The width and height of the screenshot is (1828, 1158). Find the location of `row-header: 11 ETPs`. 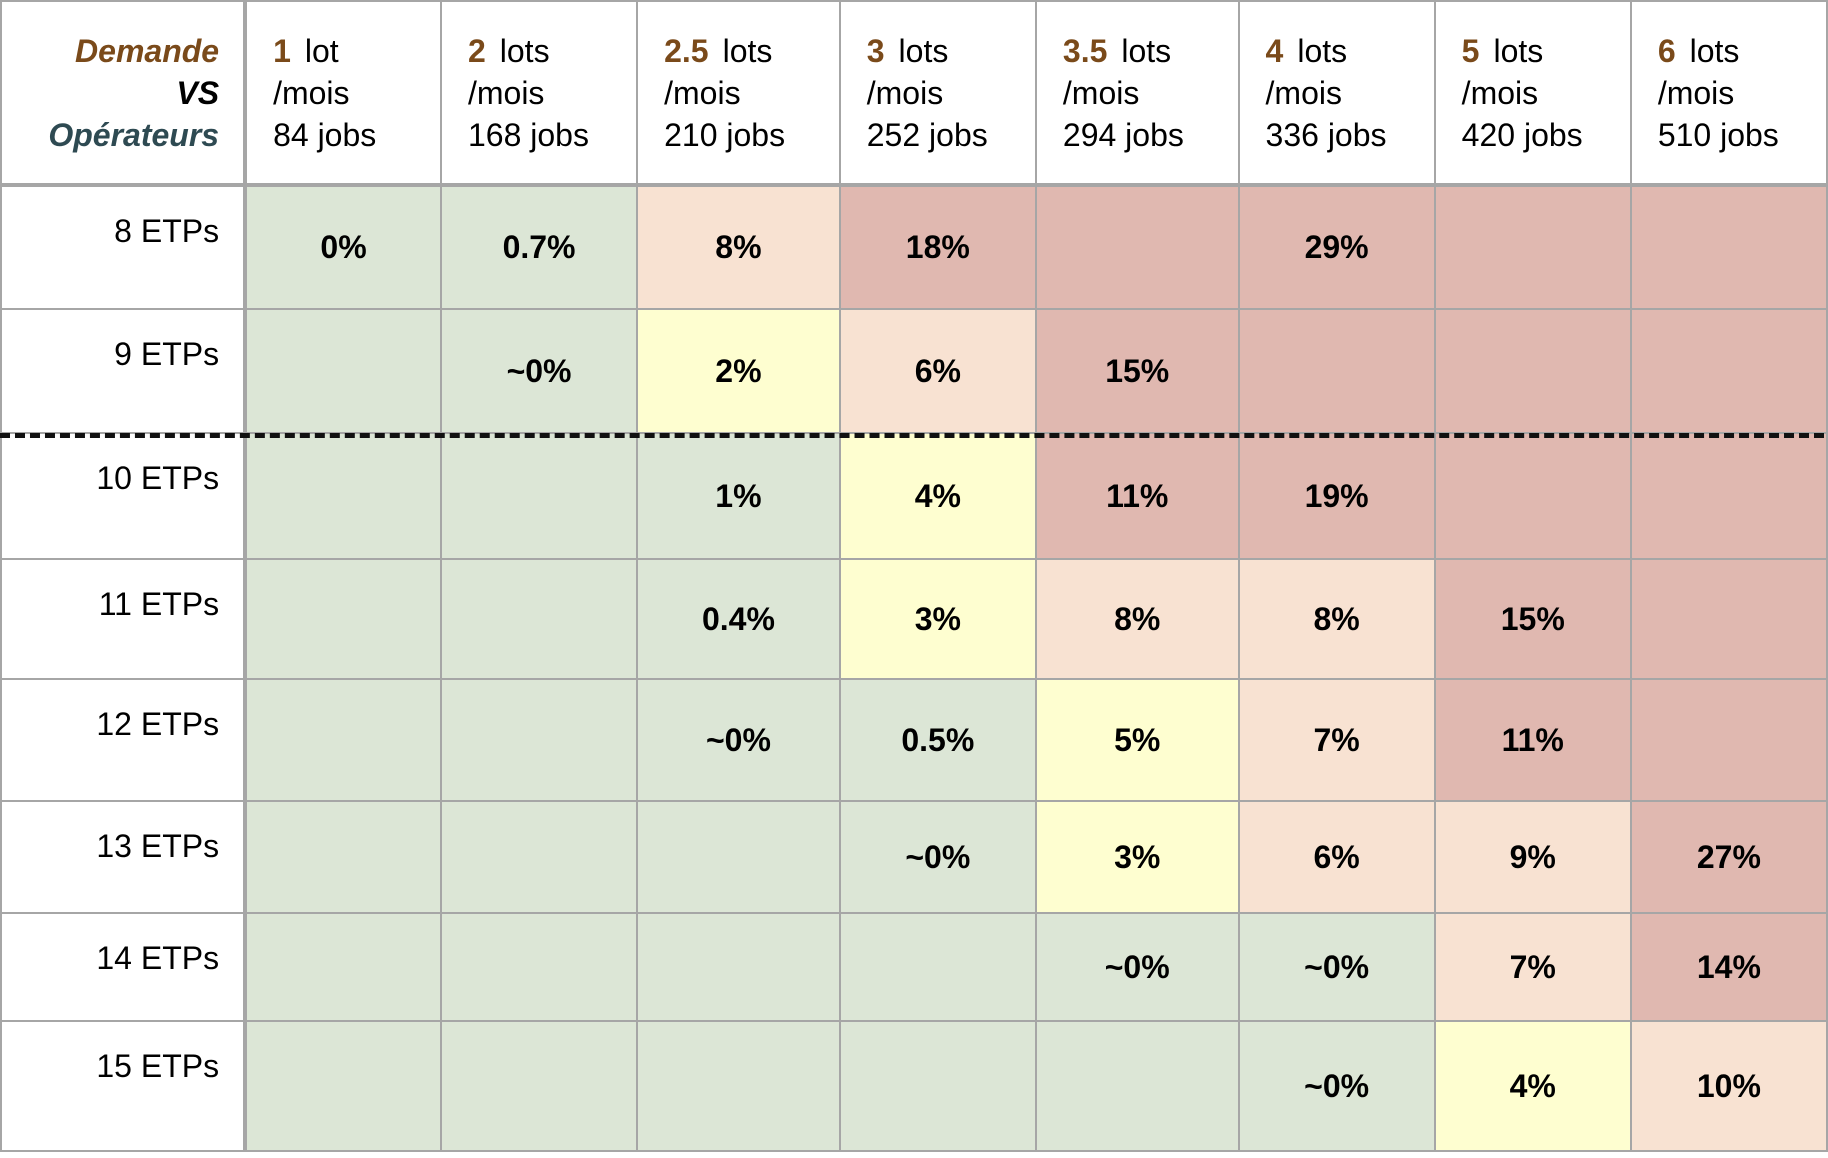

row-header: 11 ETPs is located at coordinates (123, 619).